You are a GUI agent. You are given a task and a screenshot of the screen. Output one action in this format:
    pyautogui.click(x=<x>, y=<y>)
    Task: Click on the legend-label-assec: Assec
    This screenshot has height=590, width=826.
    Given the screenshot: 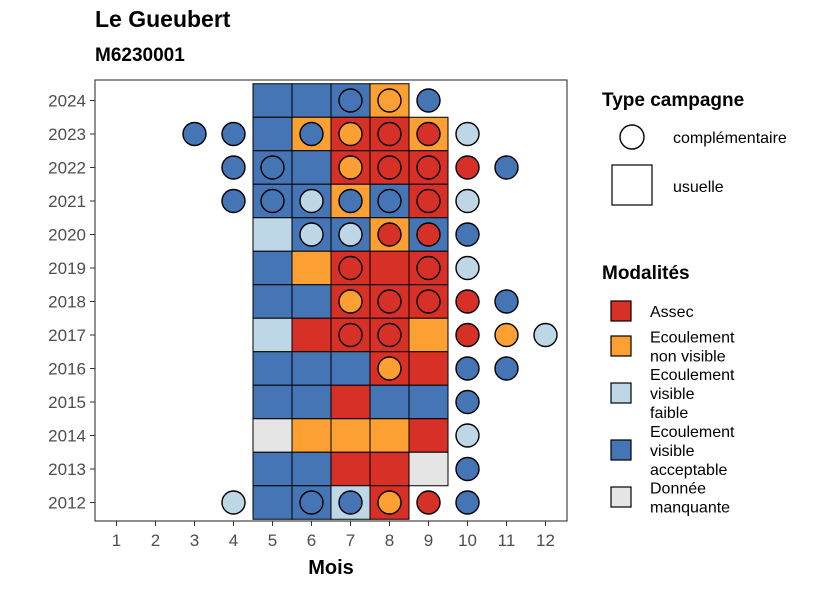 What is the action you would take?
    pyautogui.click(x=672, y=312)
    